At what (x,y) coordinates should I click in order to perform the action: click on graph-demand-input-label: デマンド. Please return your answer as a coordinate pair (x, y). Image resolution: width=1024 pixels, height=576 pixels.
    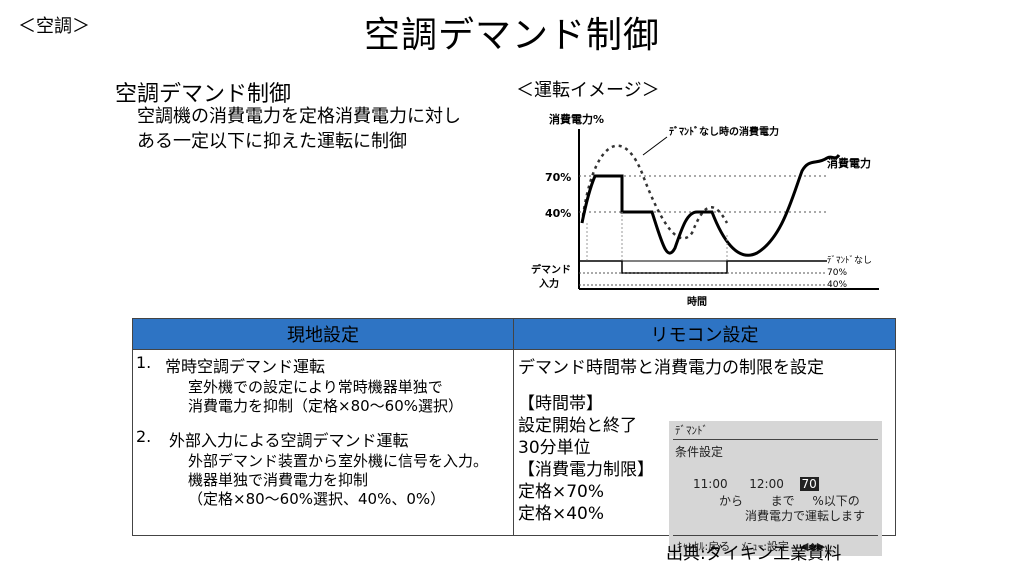
    Looking at the image, I should click on (551, 269).